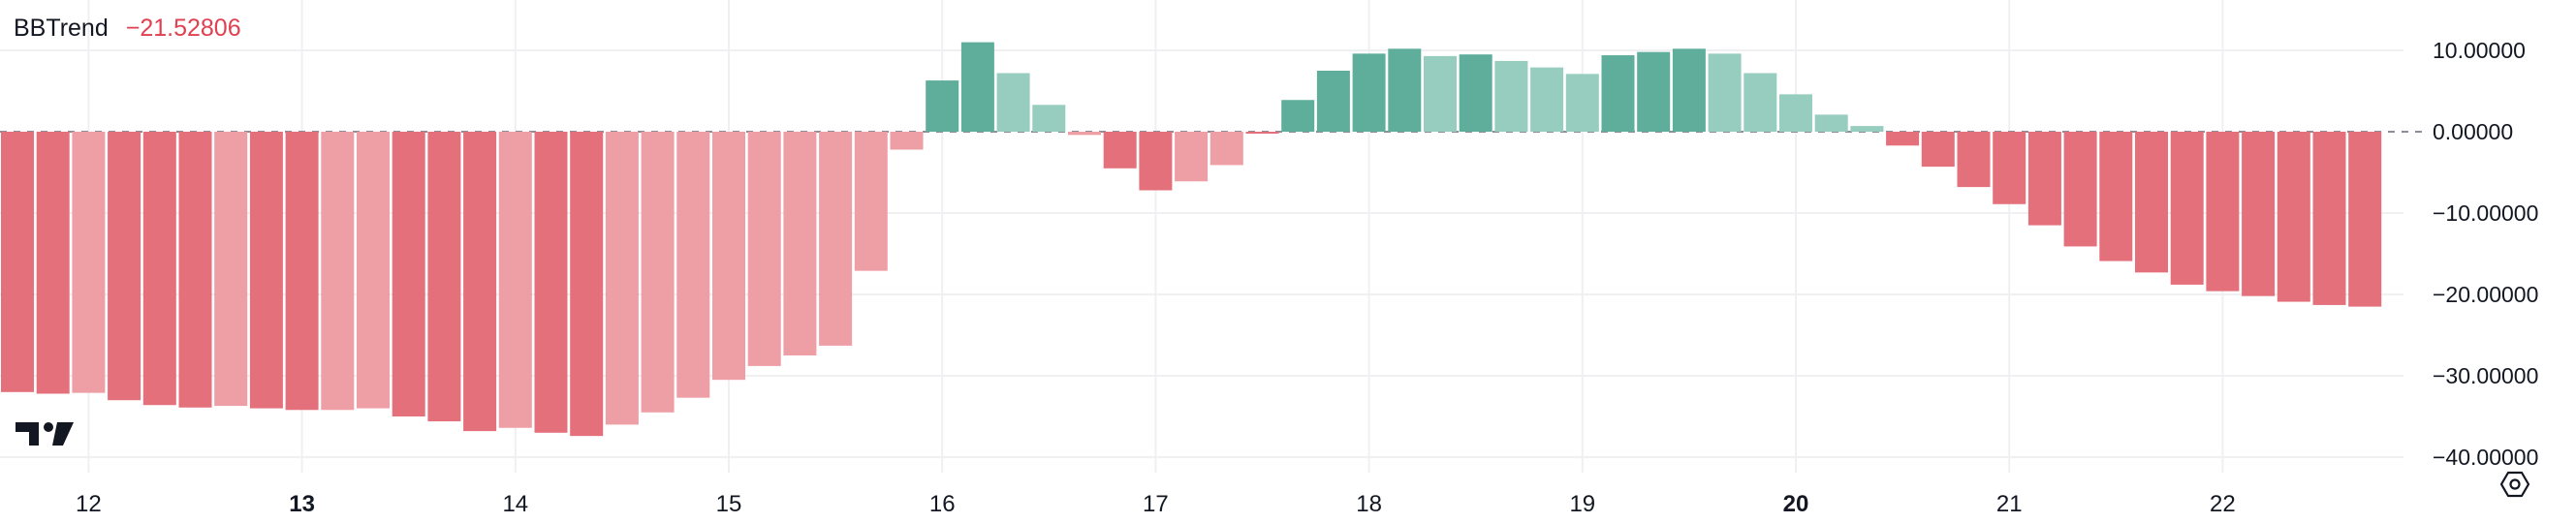 The image size is (2576, 523). What do you see at coordinates (2479, 50) in the screenshot?
I see `y-tick-label: 10.00000` at bounding box center [2479, 50].